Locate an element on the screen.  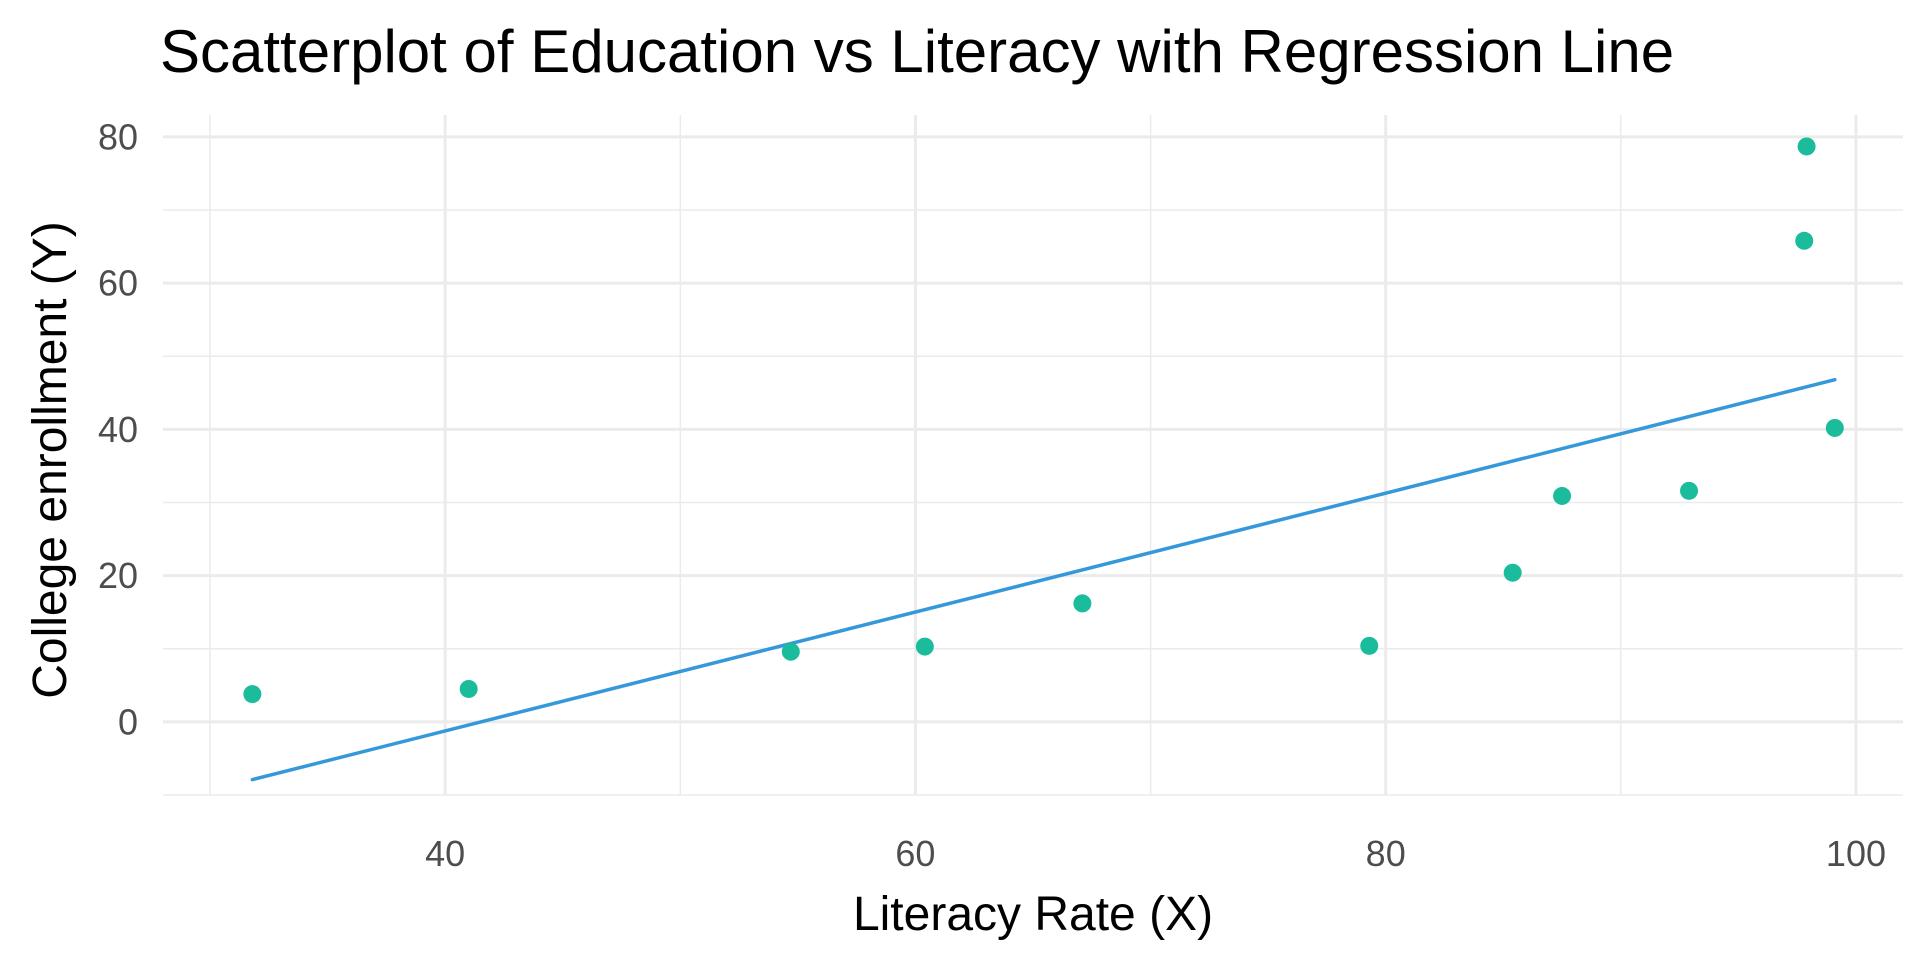
y-tick-label: 80 is located at coordinates (118, 136).